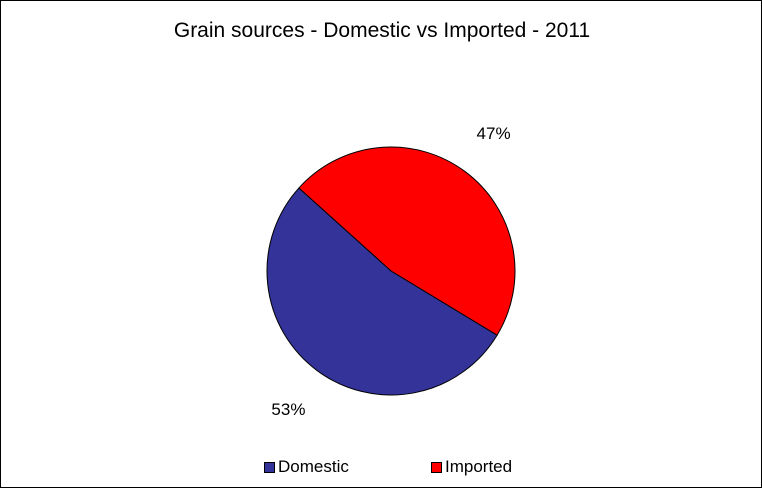 This screenshot has width=762, height=489. What do you see at coordinates (313, 466) in the screenshot?
I see `legend-label-domestic: Domestic` at bounding box center [313, 466].